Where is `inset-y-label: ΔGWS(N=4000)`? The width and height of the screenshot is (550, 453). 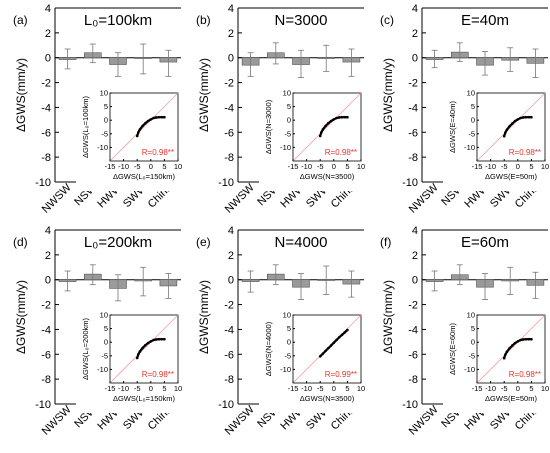
inset-y-label: ΔGWS(N=4000) is located at coordinates (268, 348).